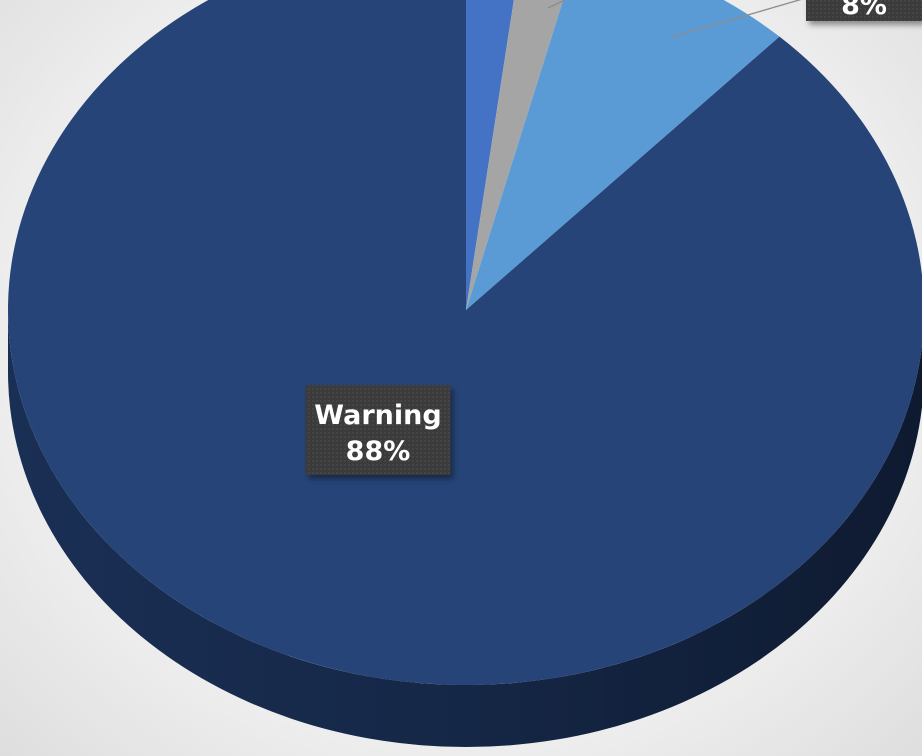  I want to click on data-label-category: Warning, so click(377, 415).